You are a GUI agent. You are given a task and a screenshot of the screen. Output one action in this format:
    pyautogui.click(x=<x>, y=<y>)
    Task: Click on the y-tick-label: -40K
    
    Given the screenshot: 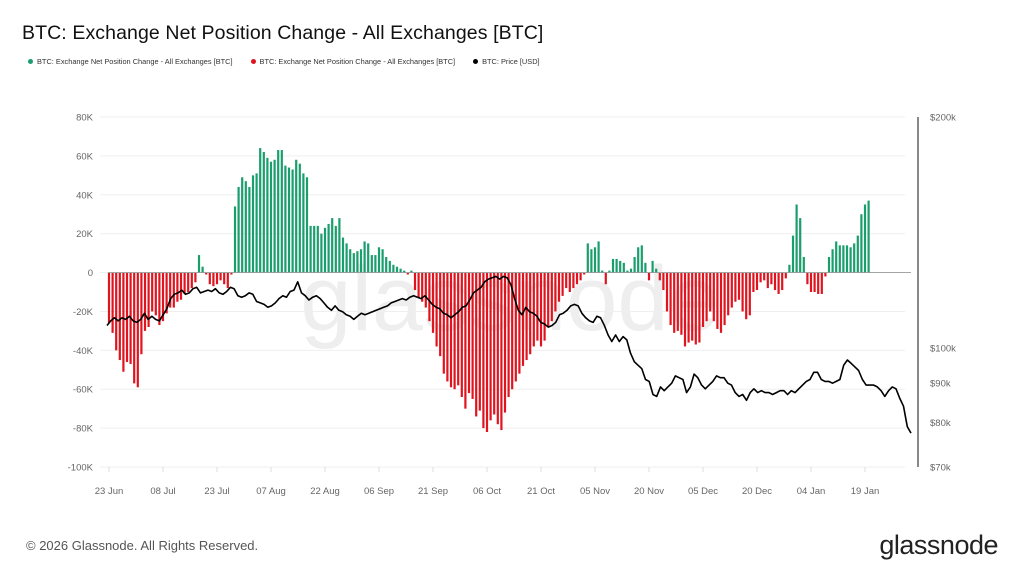 What is the action you would take?
    pyautogui.click(x=83, y=351)
    